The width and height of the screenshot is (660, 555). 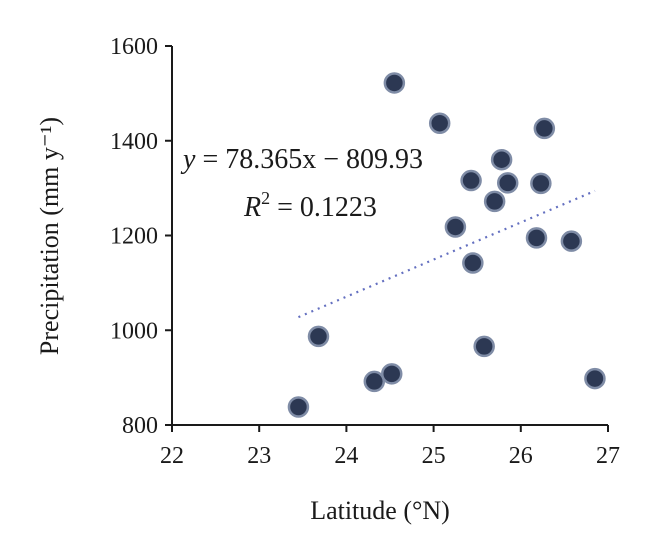 What do you see at coordinates (134, 331) in the screenshot?
I see `y-tick-label: 1000` at bounding box center [134, 331].